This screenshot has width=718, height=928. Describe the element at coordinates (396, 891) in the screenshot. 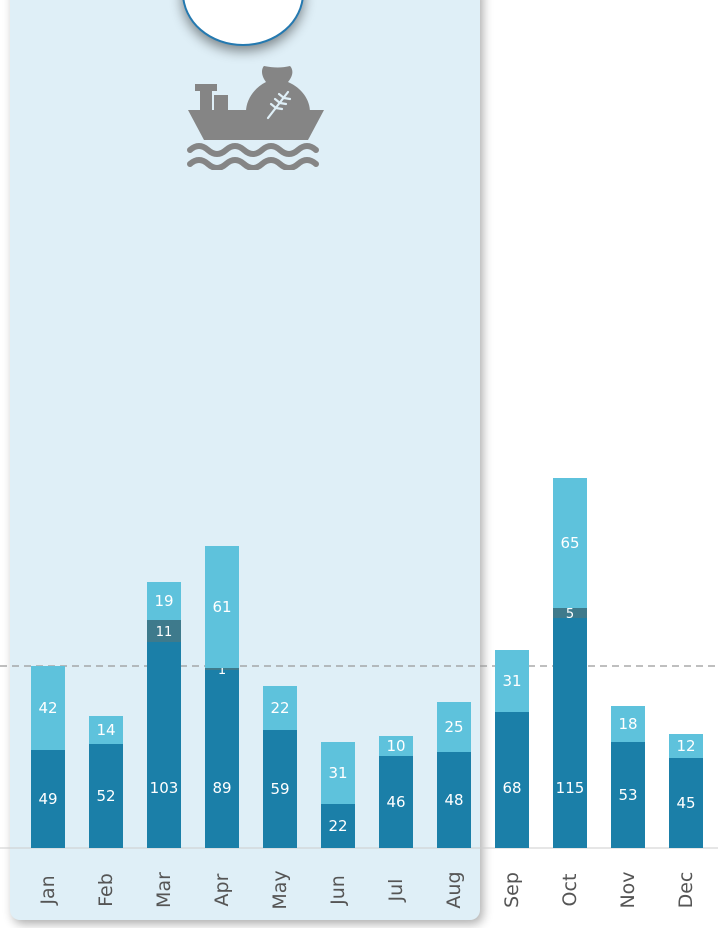

I see `x-tick-label-jul: Jul` at that location.